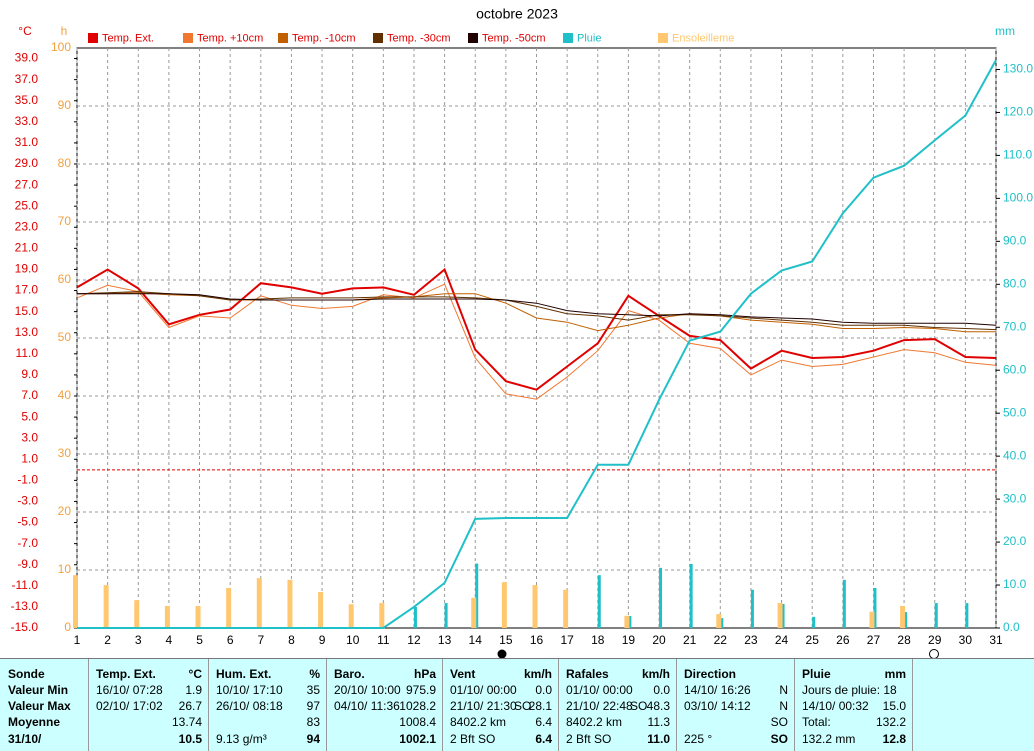  Describe the element at coordinates (537, 640) in the screenshot. I see `x-tick-label: 16` at that location.